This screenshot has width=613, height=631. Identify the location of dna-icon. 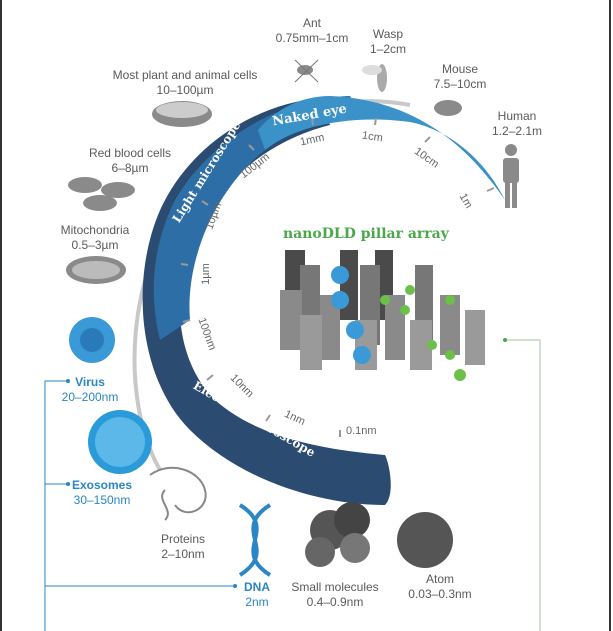
(255, 540).